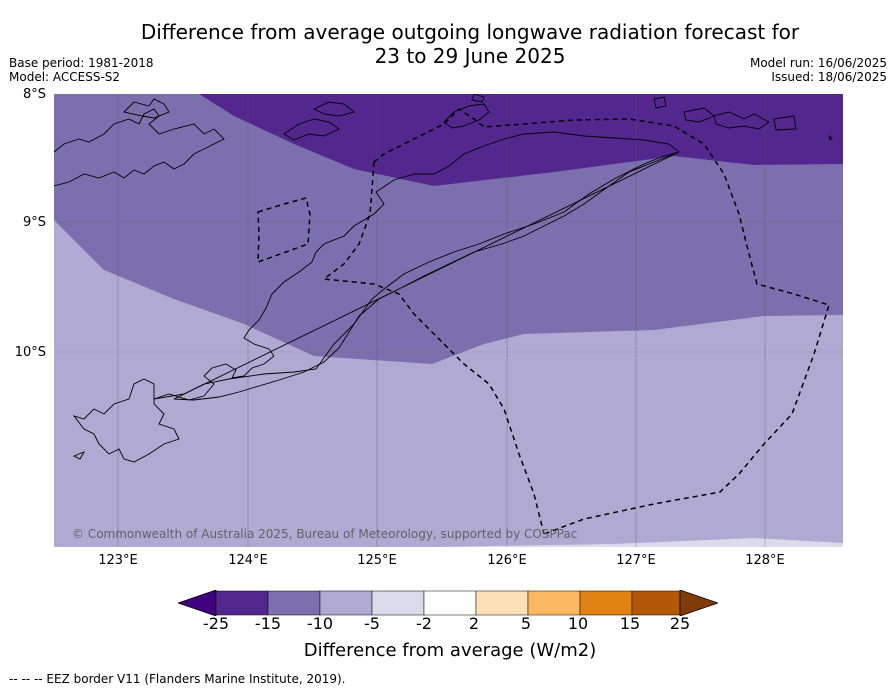  I want to click on lat-label-10s: 10°S, so click(30, 352).